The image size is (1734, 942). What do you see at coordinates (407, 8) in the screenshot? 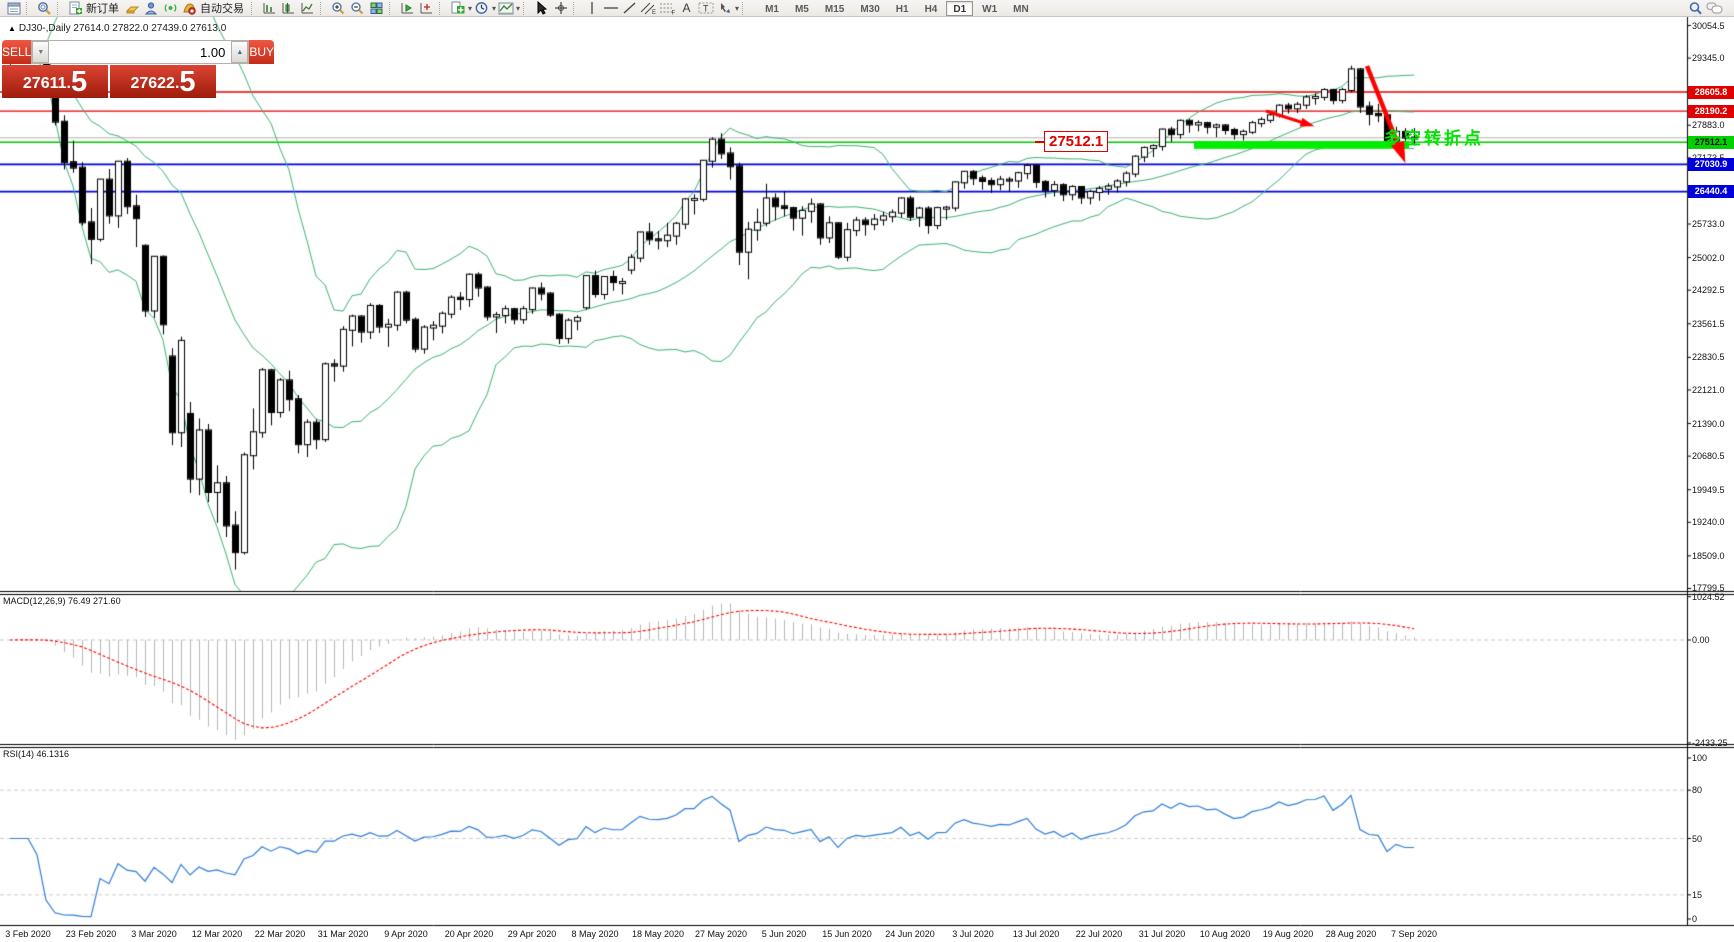
I see `auto-scroll-icon` at bounding box center [407, 8].